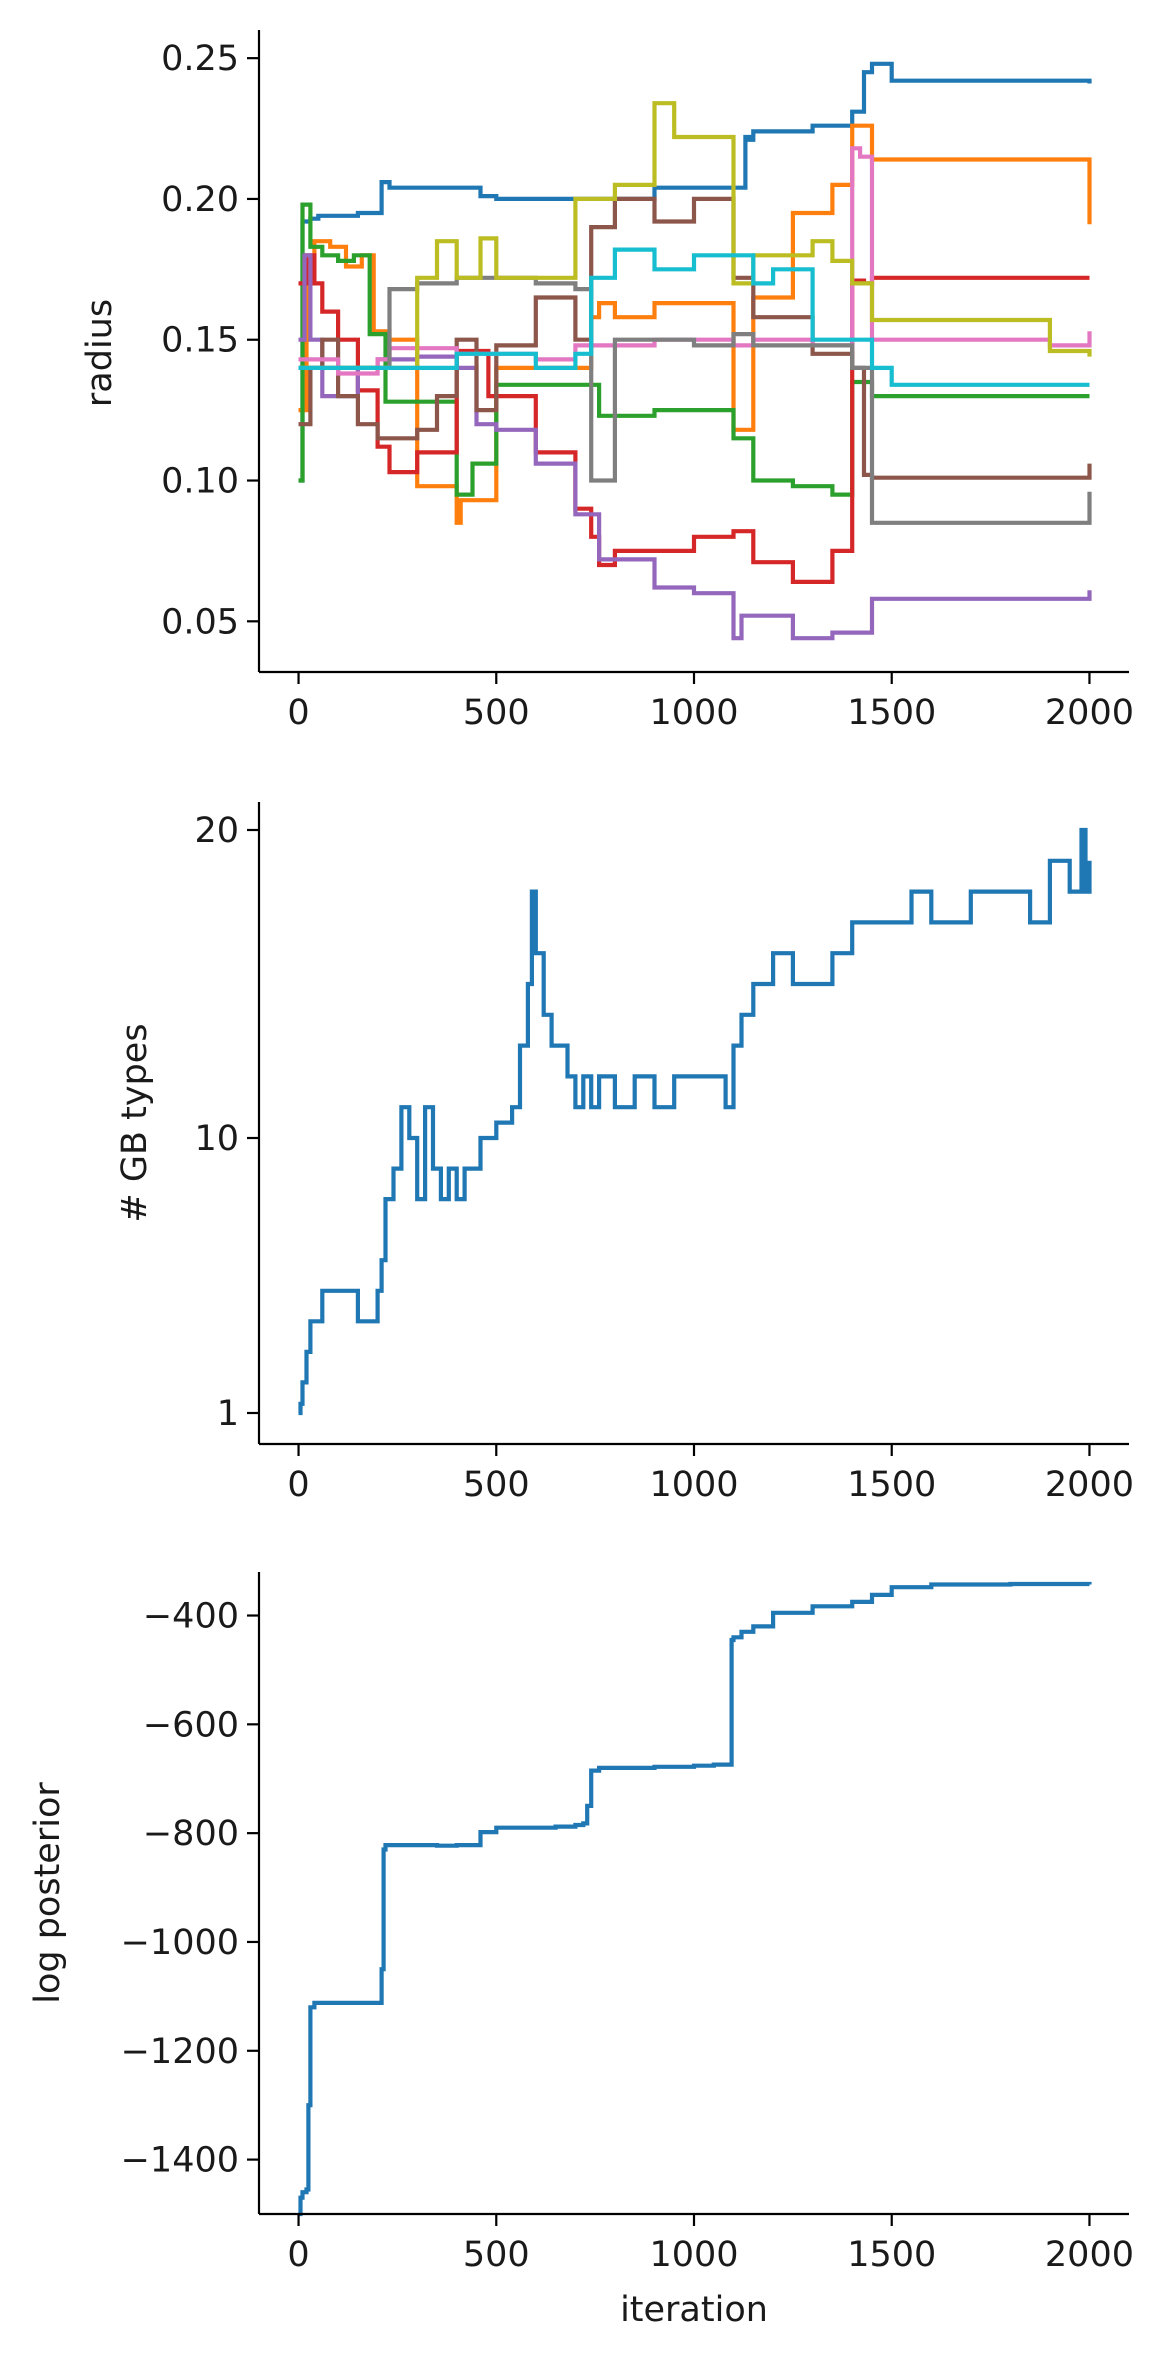  Describe the element at coordinates (298, 1485) in the screenshot. I see `gb-types-x-tick-label: 0` at that location.